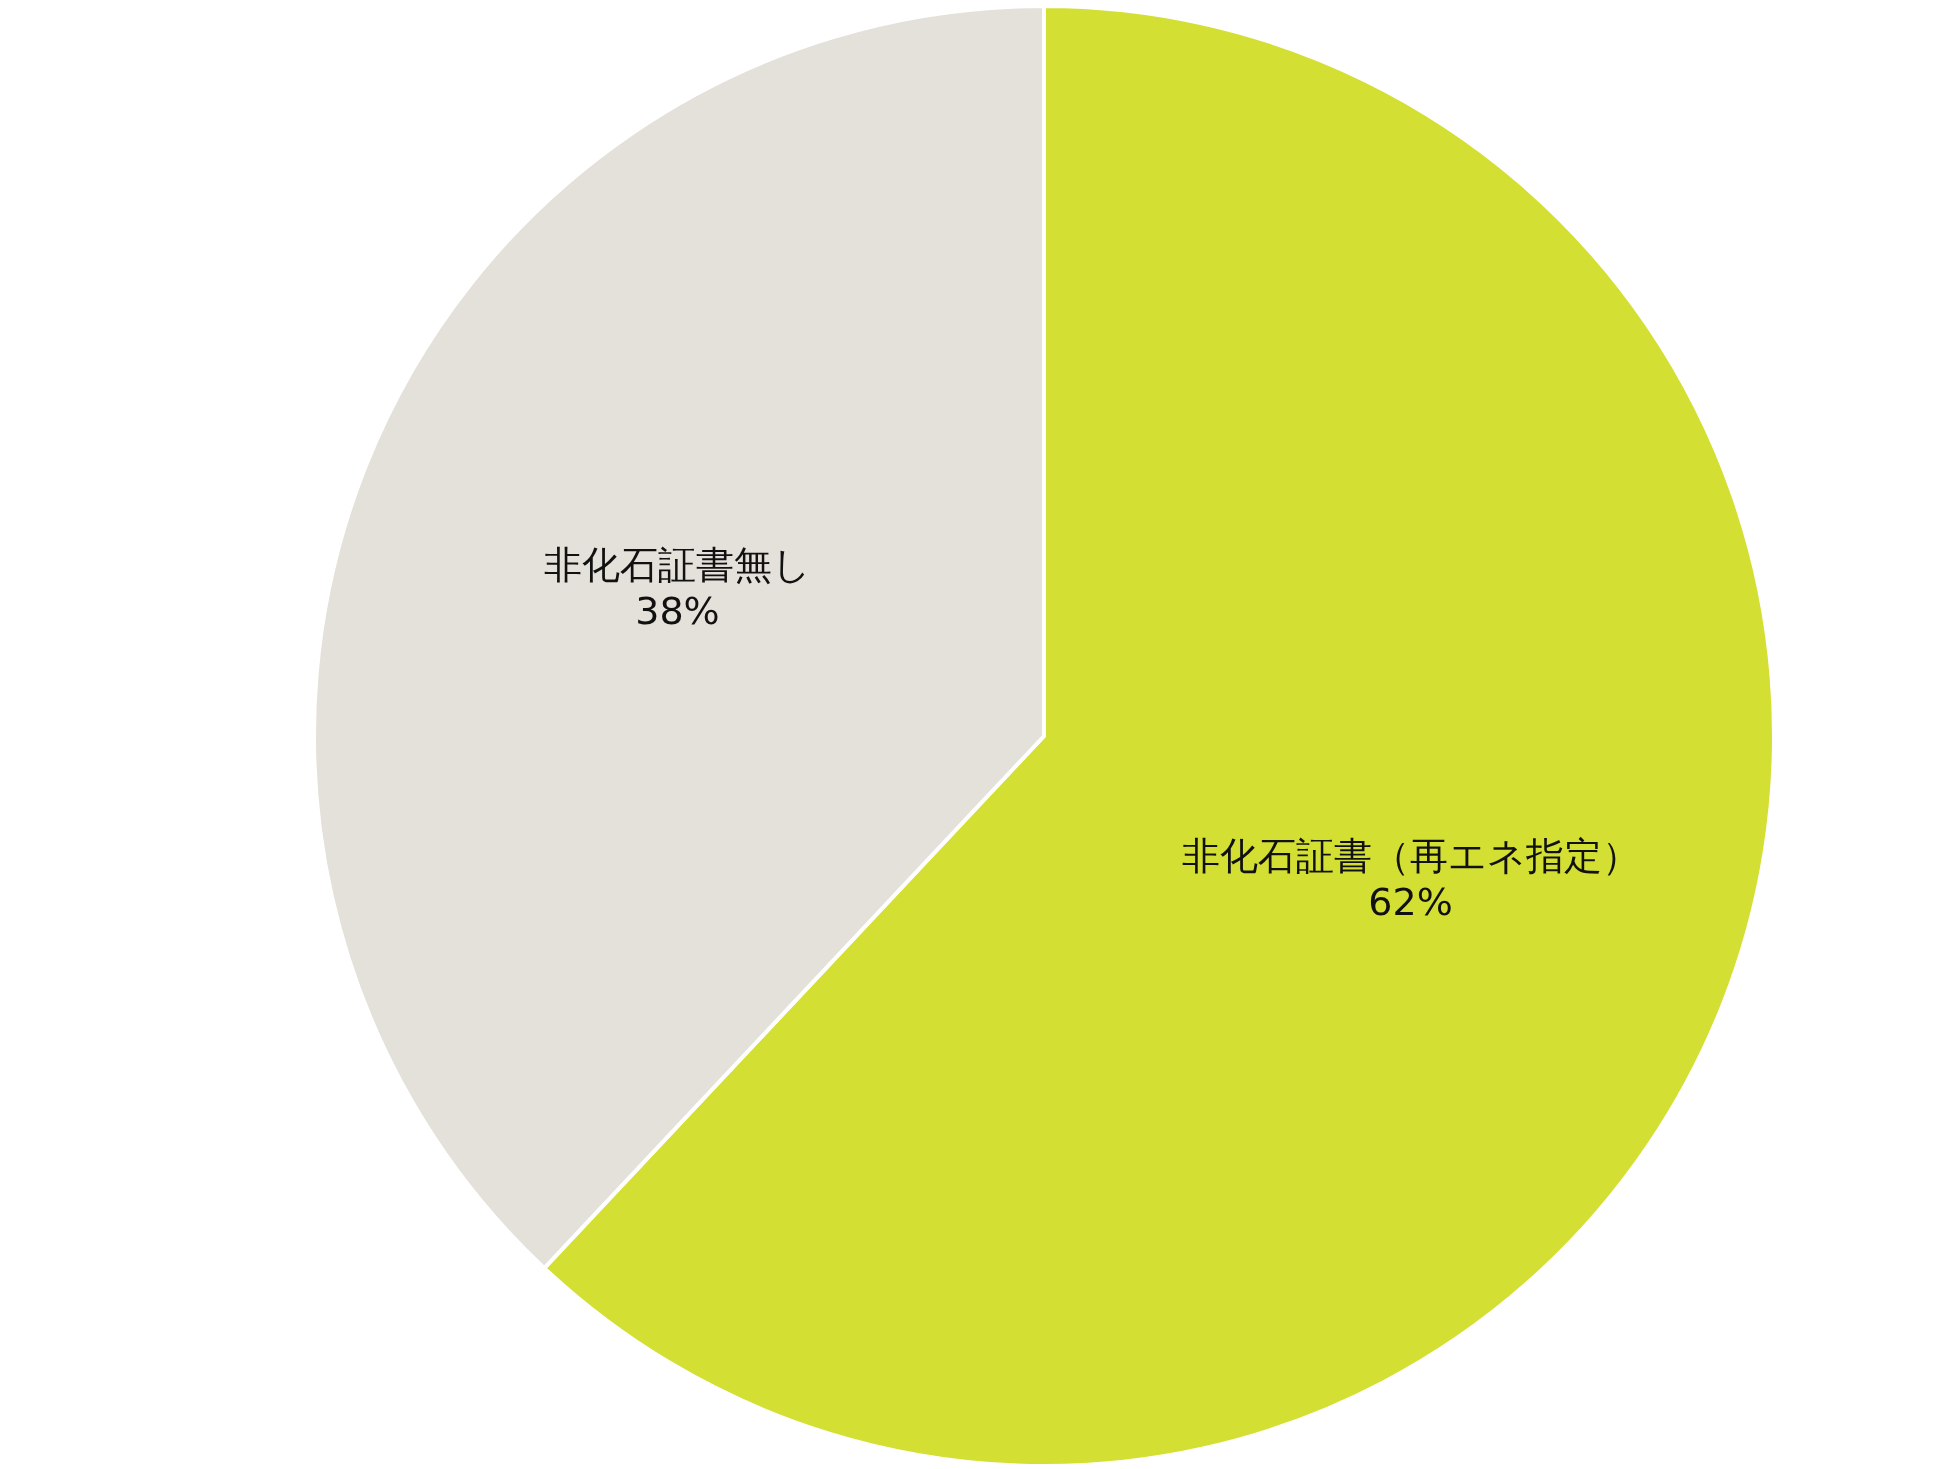  I want to click on slice-label: 非化石証書（再エネ指定）, so click(1410, 855).